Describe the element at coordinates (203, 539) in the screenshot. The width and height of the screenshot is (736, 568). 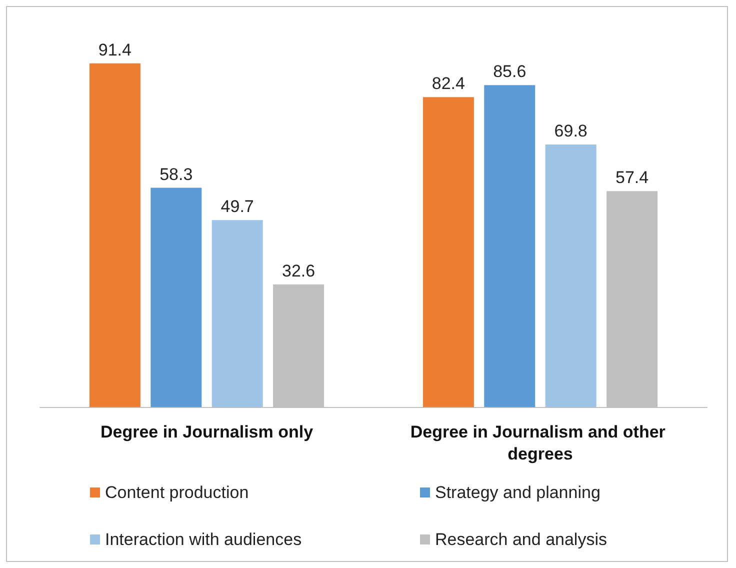
I see `legend-label: Interaction with audiences` at that location.